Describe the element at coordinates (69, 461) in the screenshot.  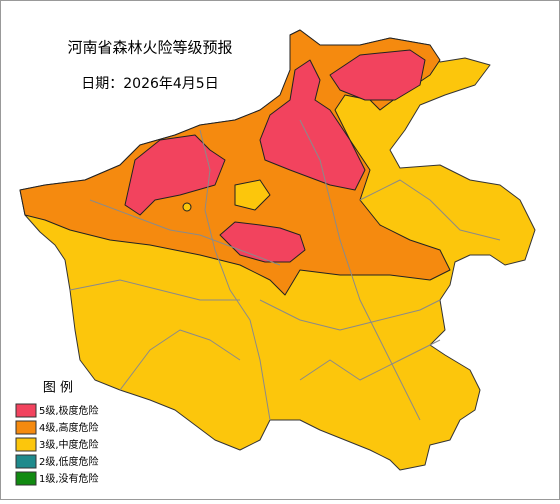
I see `legend-label: 2级,低度危险` at that location.